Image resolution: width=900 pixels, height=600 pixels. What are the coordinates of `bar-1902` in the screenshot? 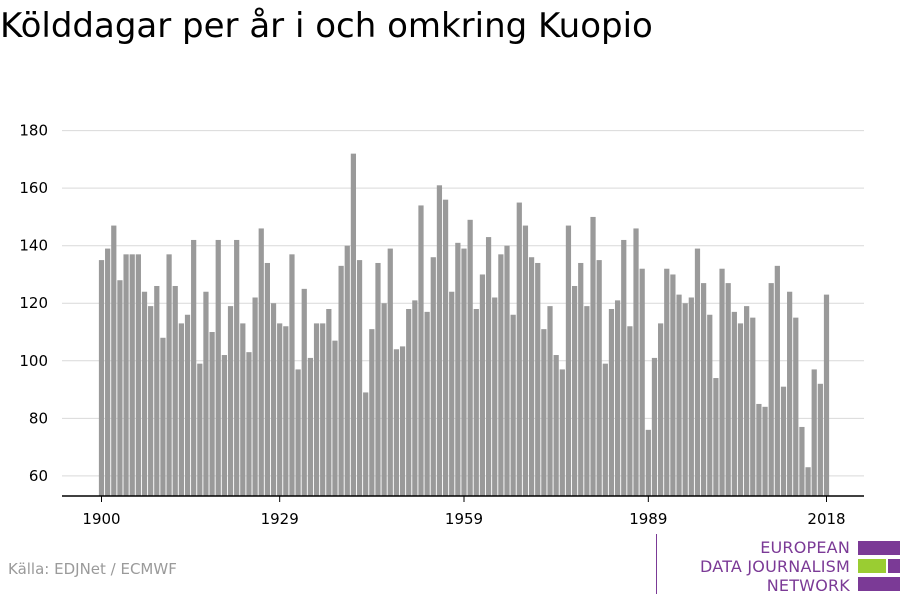 It's located at (114, 361).